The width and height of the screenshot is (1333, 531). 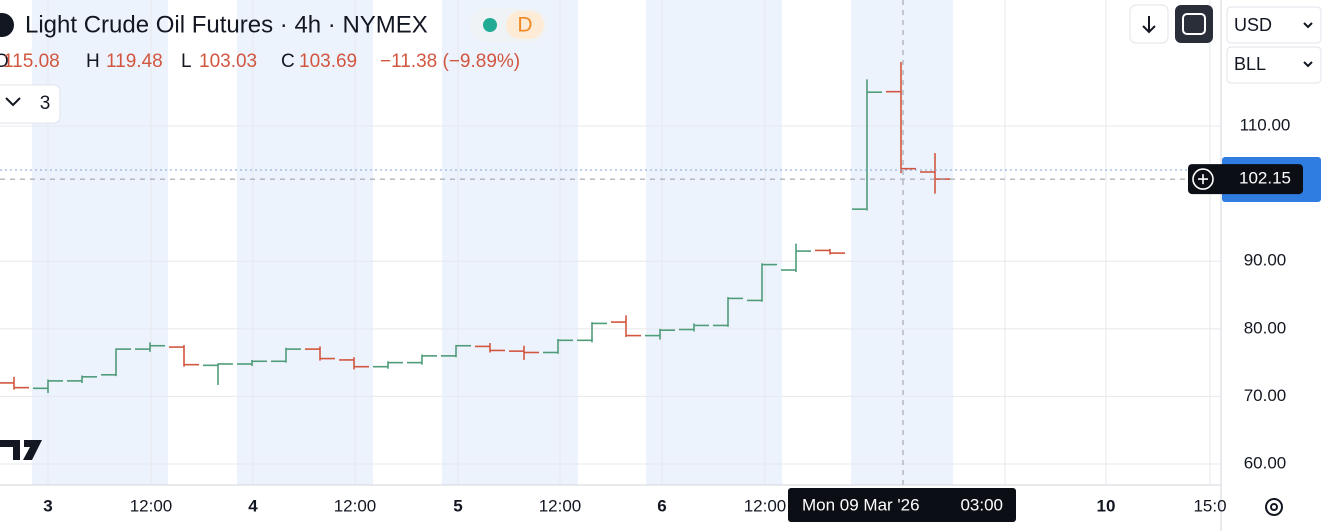 What do you see at coordinates (1250, 64) in the screenshot?
I see `unit-label: BLL` at bounding box center [1250, 64].